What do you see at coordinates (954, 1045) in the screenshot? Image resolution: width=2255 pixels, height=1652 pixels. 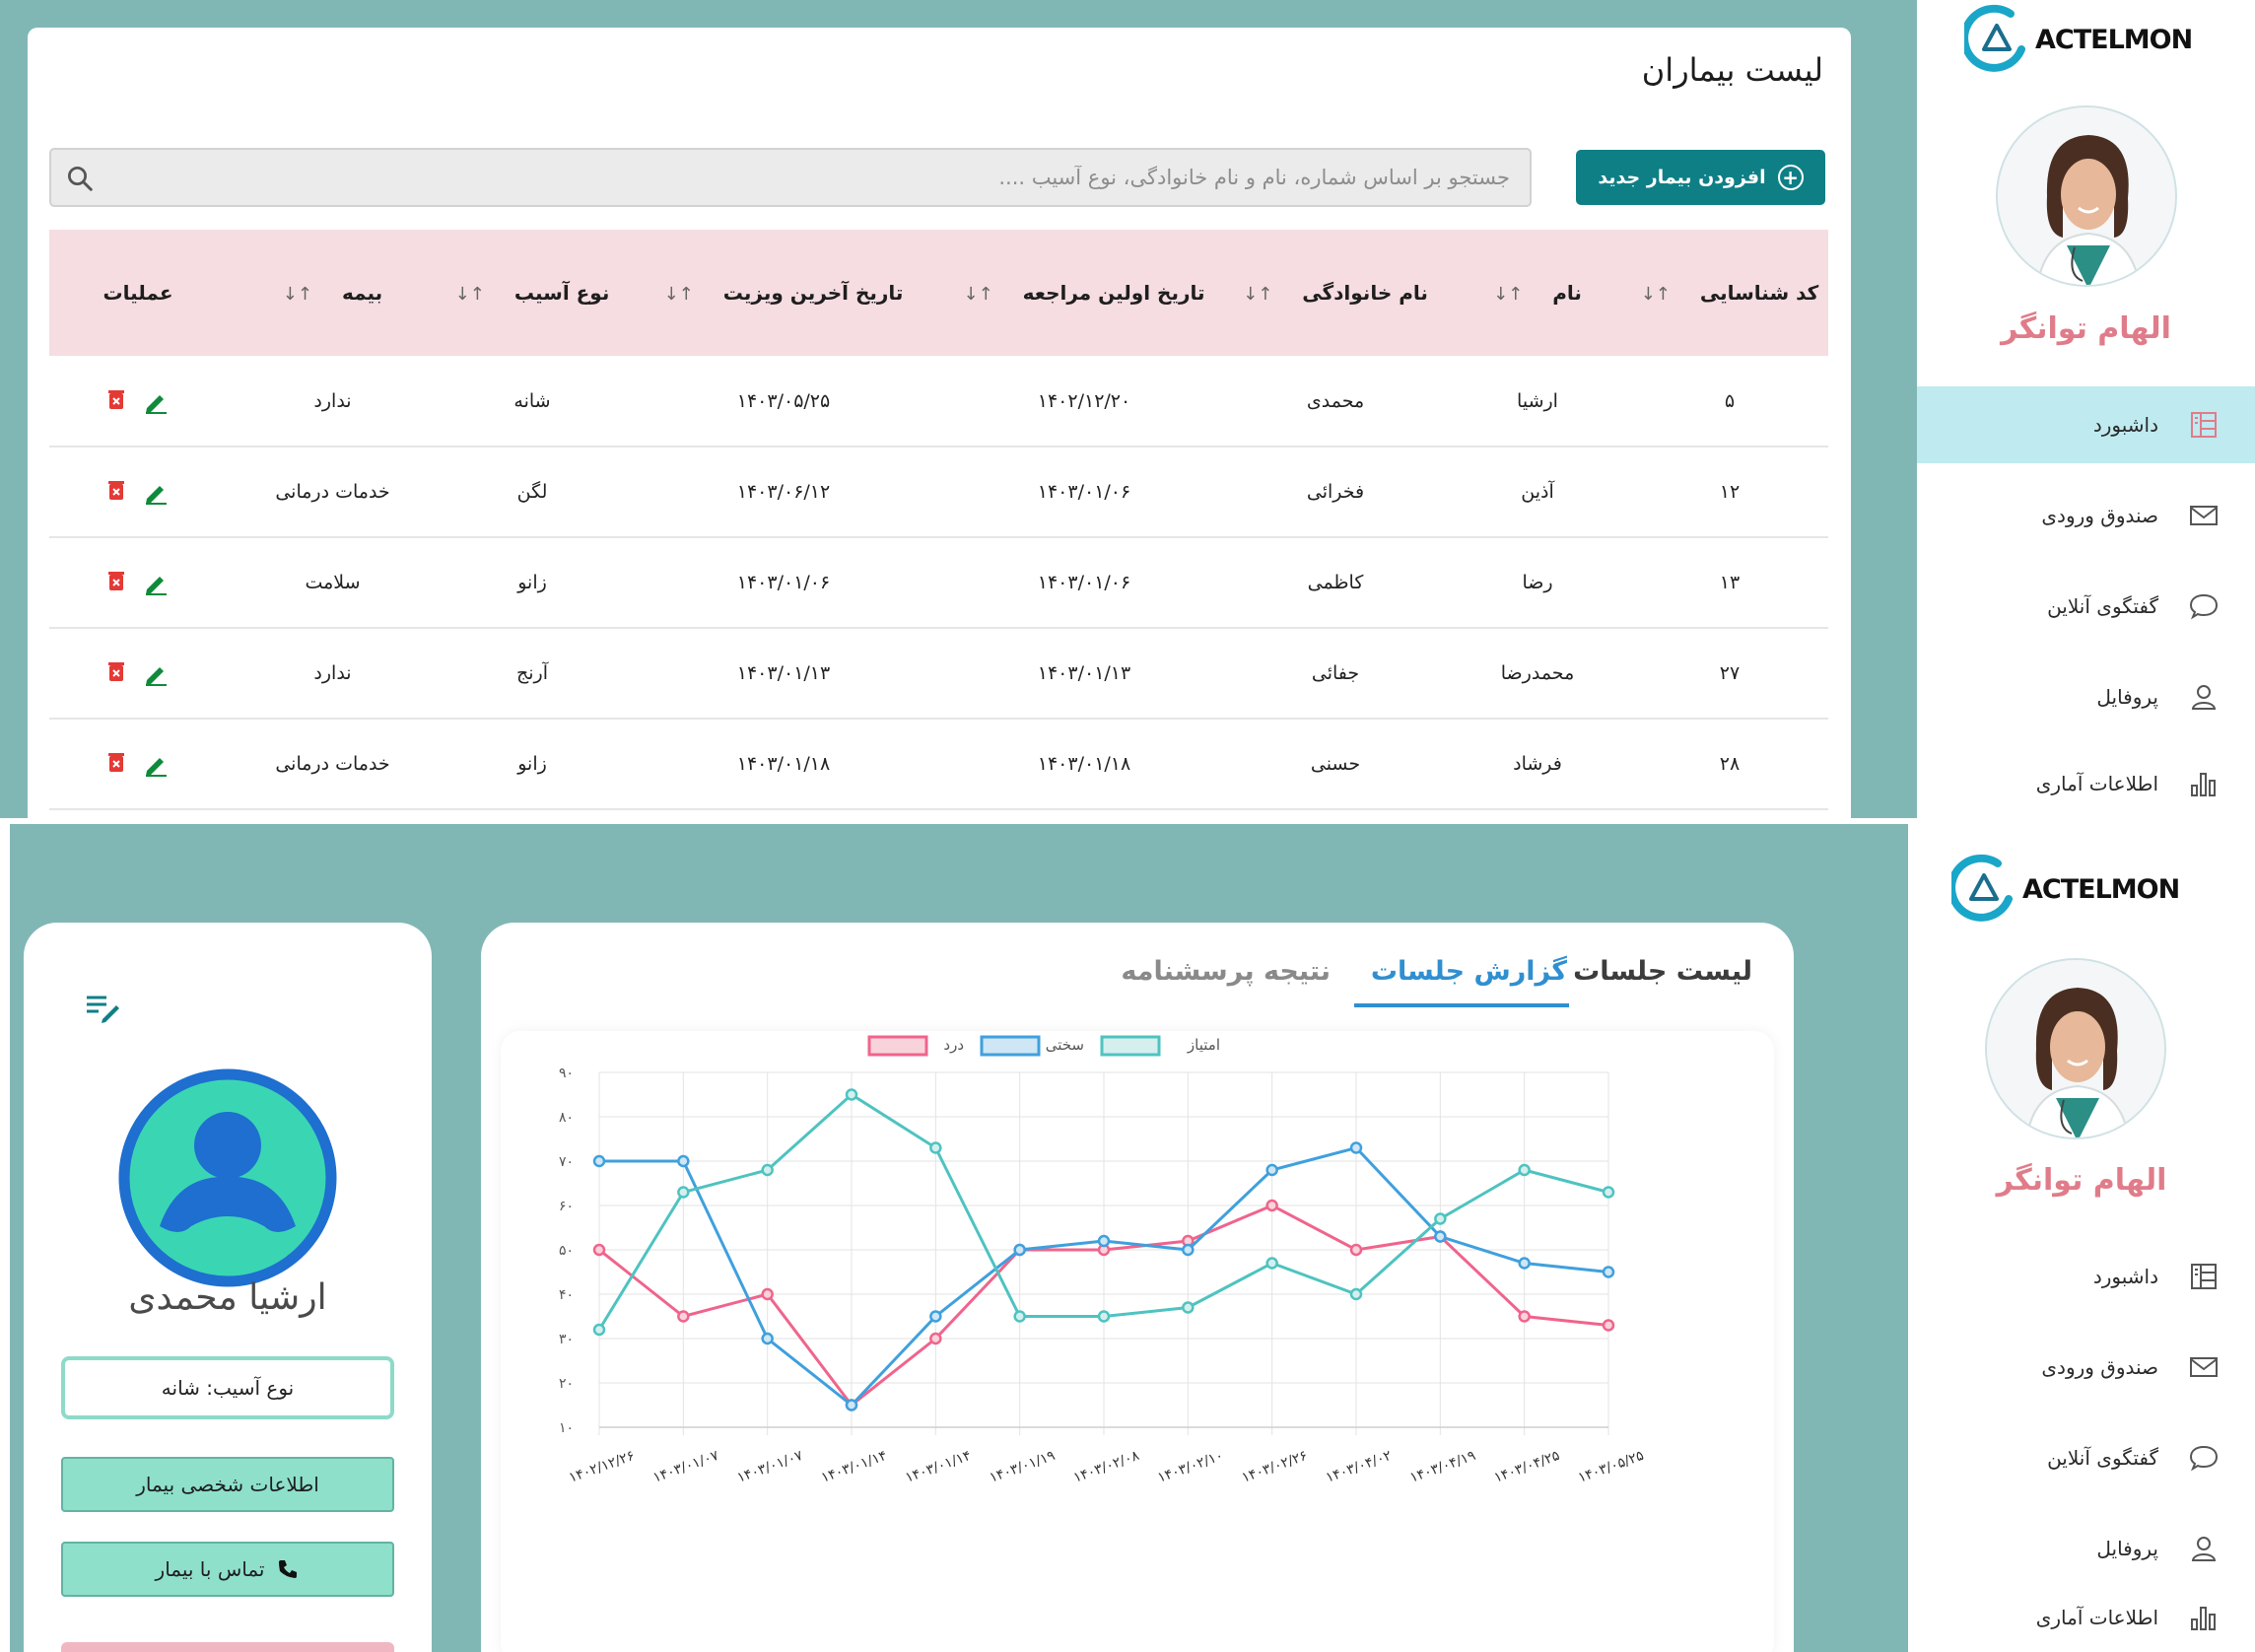 I see `legend-label: درد` at bounding box center [954, 1045].